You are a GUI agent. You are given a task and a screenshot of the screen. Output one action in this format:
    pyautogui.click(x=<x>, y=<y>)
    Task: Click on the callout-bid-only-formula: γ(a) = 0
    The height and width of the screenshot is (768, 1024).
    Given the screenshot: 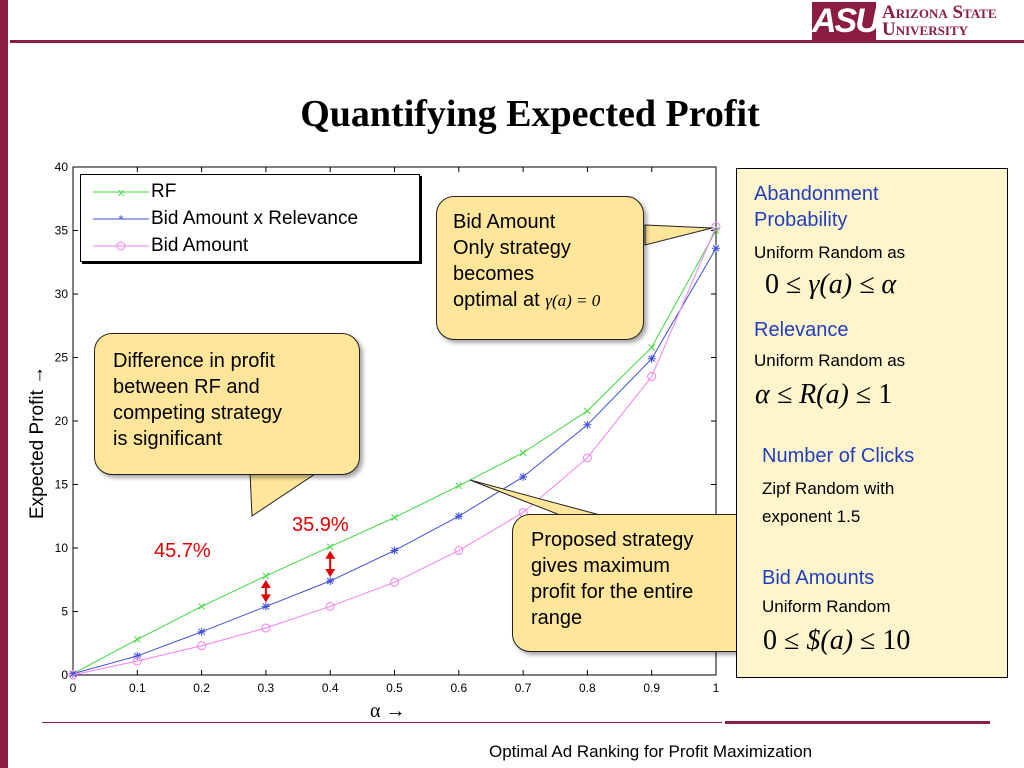 What is the action you would take?
    pyautogui.click(x=573, y=300)
    